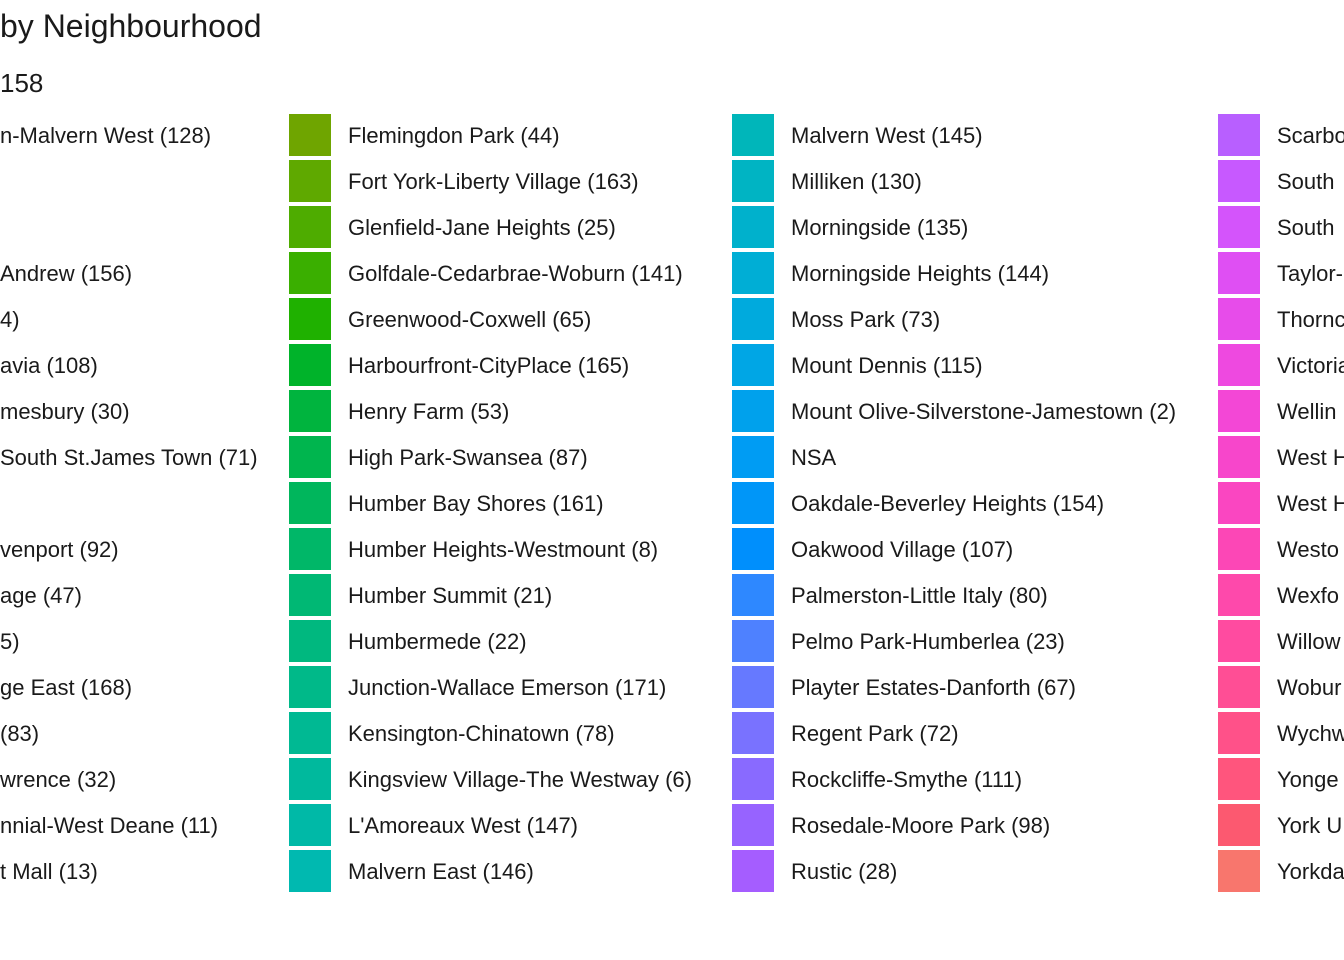 The height and width of the screenshot is (960, 1344). What do you see at coordinates (928, 641) in the screenshot?
I see `legend-label: Pelmo Park-Humberlea (23)` at bounding box center [928, 641].